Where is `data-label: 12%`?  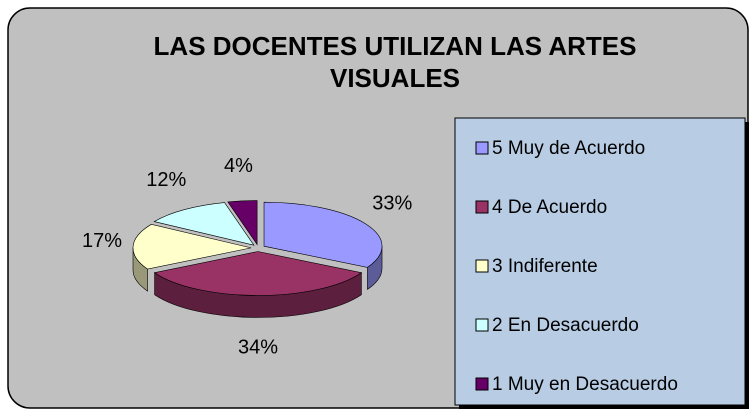 data-label: 12% is located at coordinates (166, 180).